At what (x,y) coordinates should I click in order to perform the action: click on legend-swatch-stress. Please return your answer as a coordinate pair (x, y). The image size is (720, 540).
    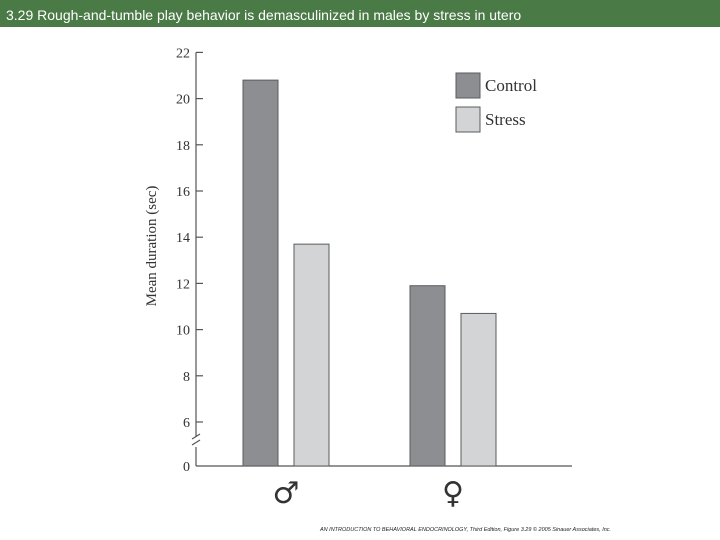
    Looking at the image, I should click on (468, 119).